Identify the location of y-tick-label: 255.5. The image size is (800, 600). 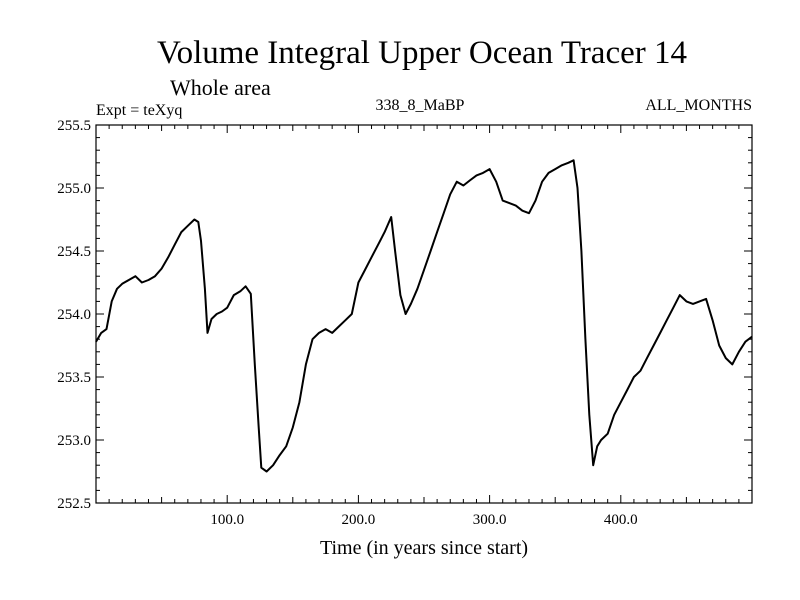
(74, 126).